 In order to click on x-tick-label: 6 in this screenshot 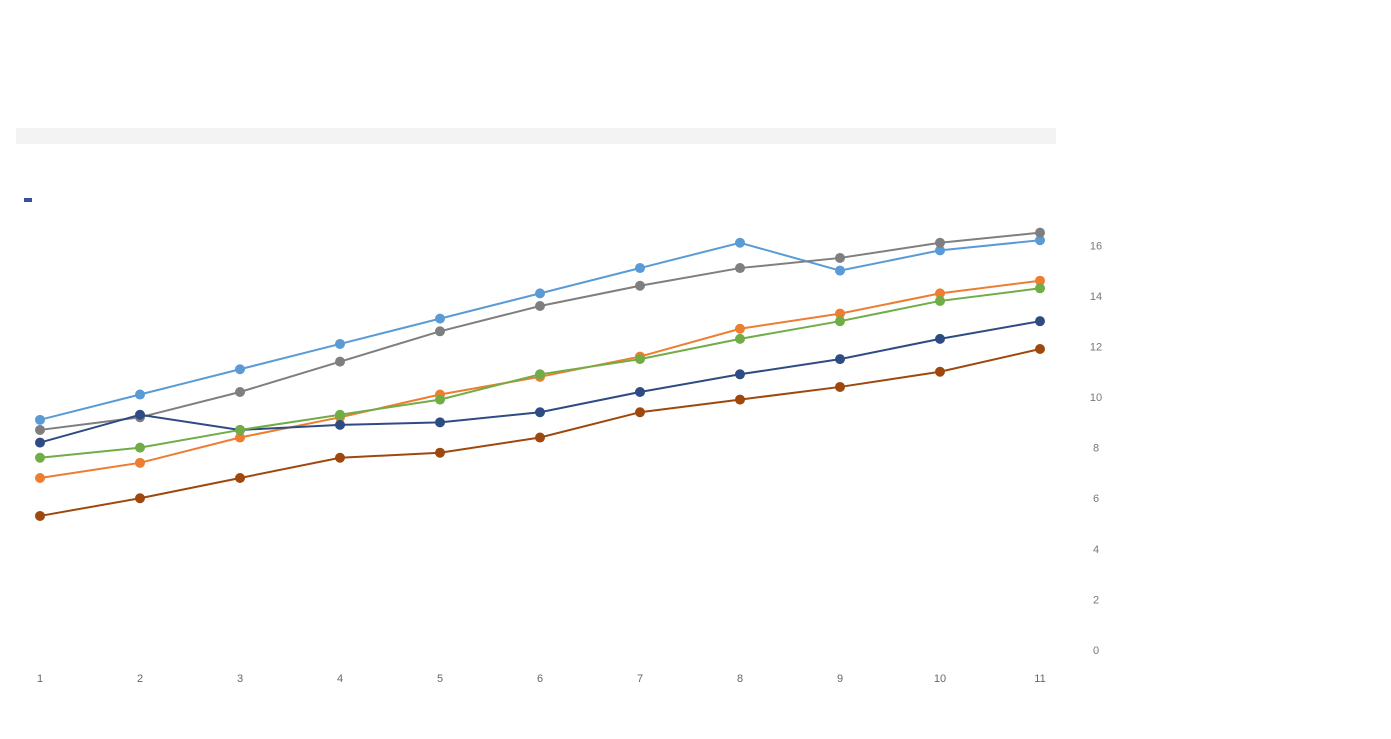, I will do `click(540, 679)`.